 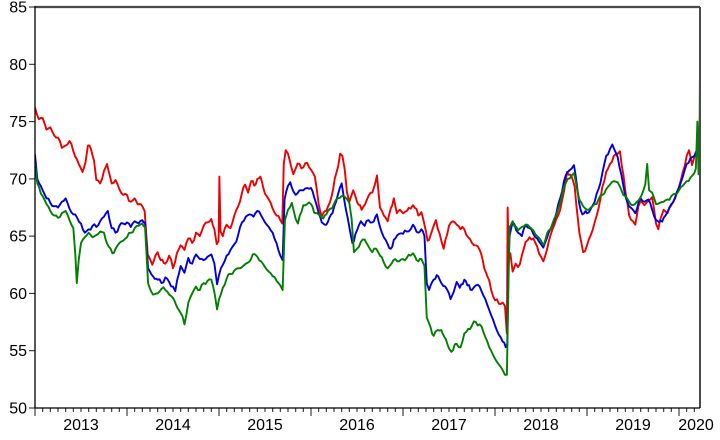 I want to click on x-tick-label: 2017, so click(x=449, y=425).